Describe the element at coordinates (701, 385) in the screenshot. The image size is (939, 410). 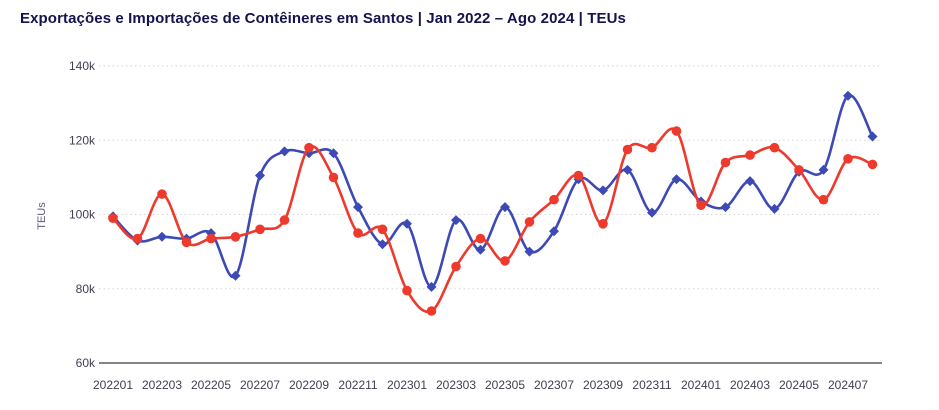
I see `x-tick-label: 202401` at that location.